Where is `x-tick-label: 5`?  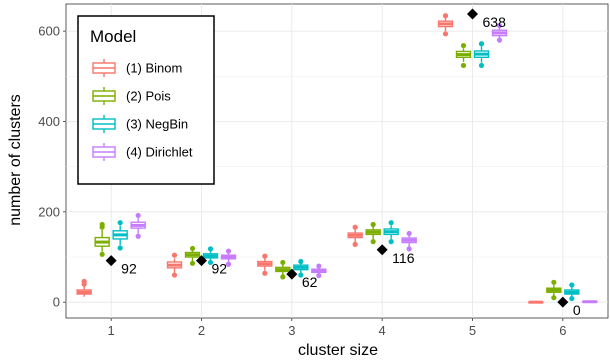
x-tick-label: 5 is located at coordinates (472, 330).